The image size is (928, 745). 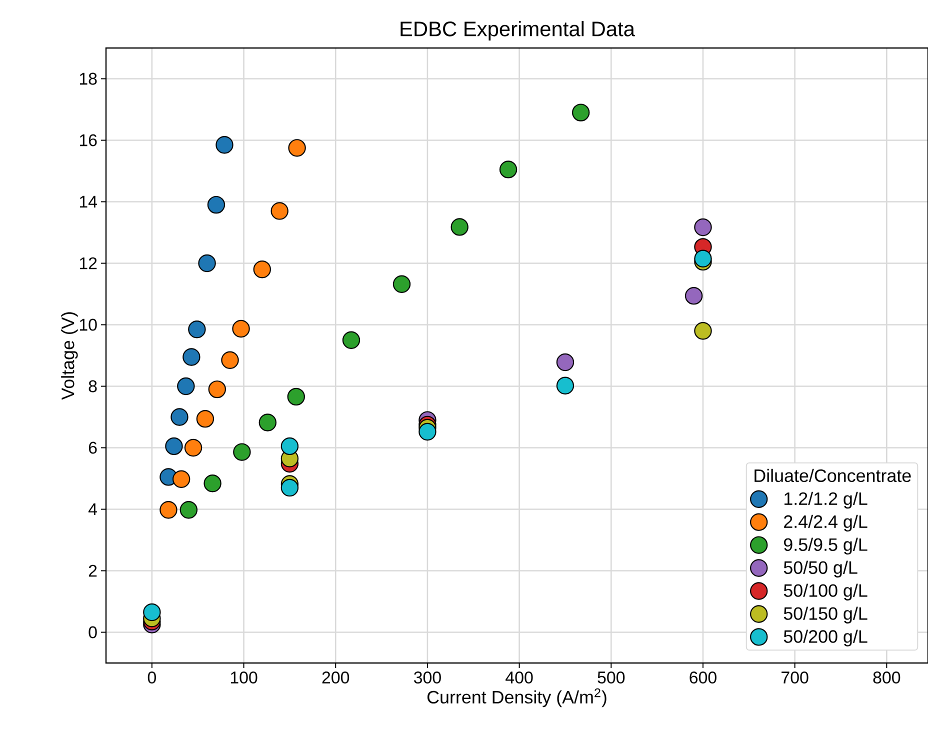 I want to click on x-tick-label: 700, so click(x=795, y=678).